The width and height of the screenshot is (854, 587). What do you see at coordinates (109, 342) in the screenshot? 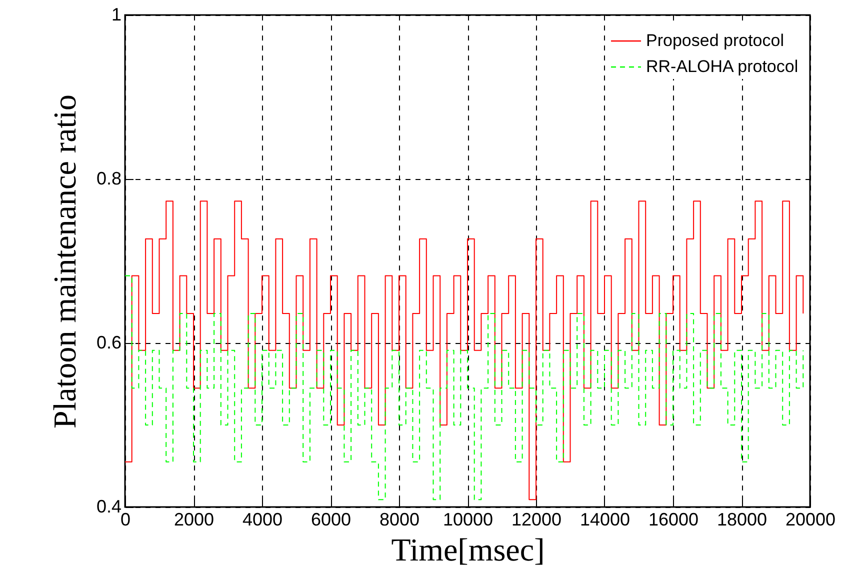
I see `y-tick-label: 0.6` at bounding box center [109, 342].